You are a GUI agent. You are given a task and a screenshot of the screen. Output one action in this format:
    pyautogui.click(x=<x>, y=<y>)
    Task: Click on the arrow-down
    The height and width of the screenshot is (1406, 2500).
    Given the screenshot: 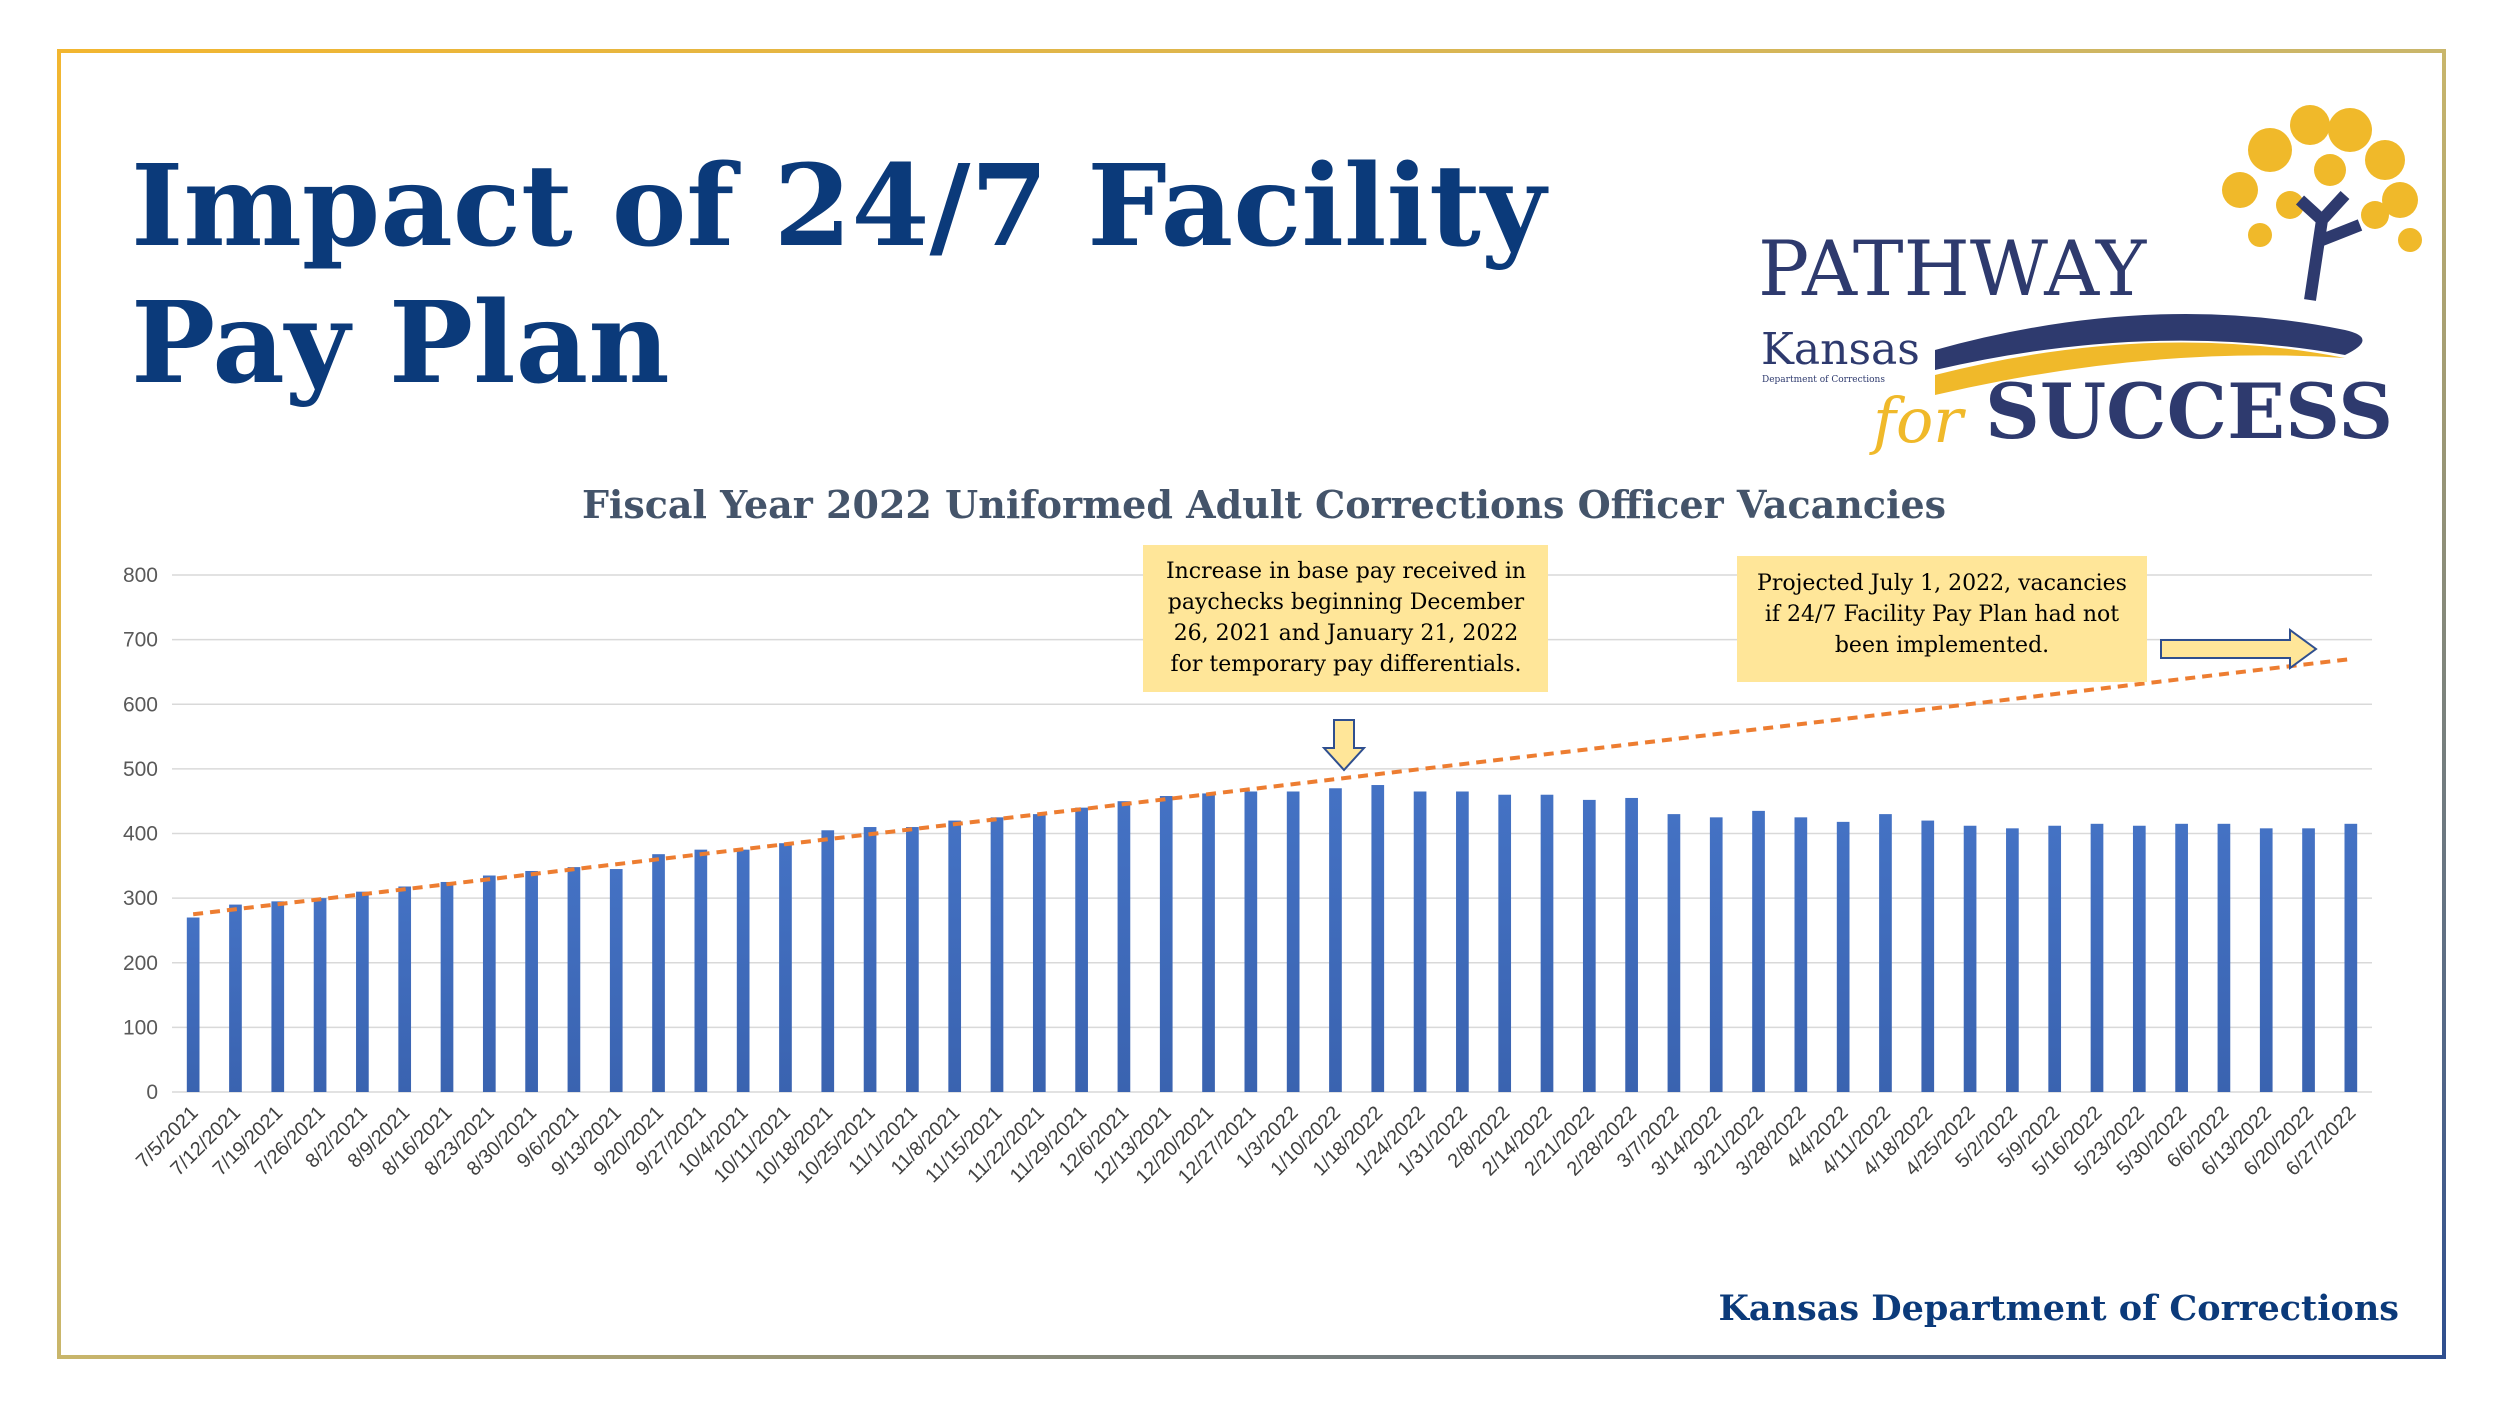 What is the action you would take?
    pyautogui.click(x=1344, y=745)
    